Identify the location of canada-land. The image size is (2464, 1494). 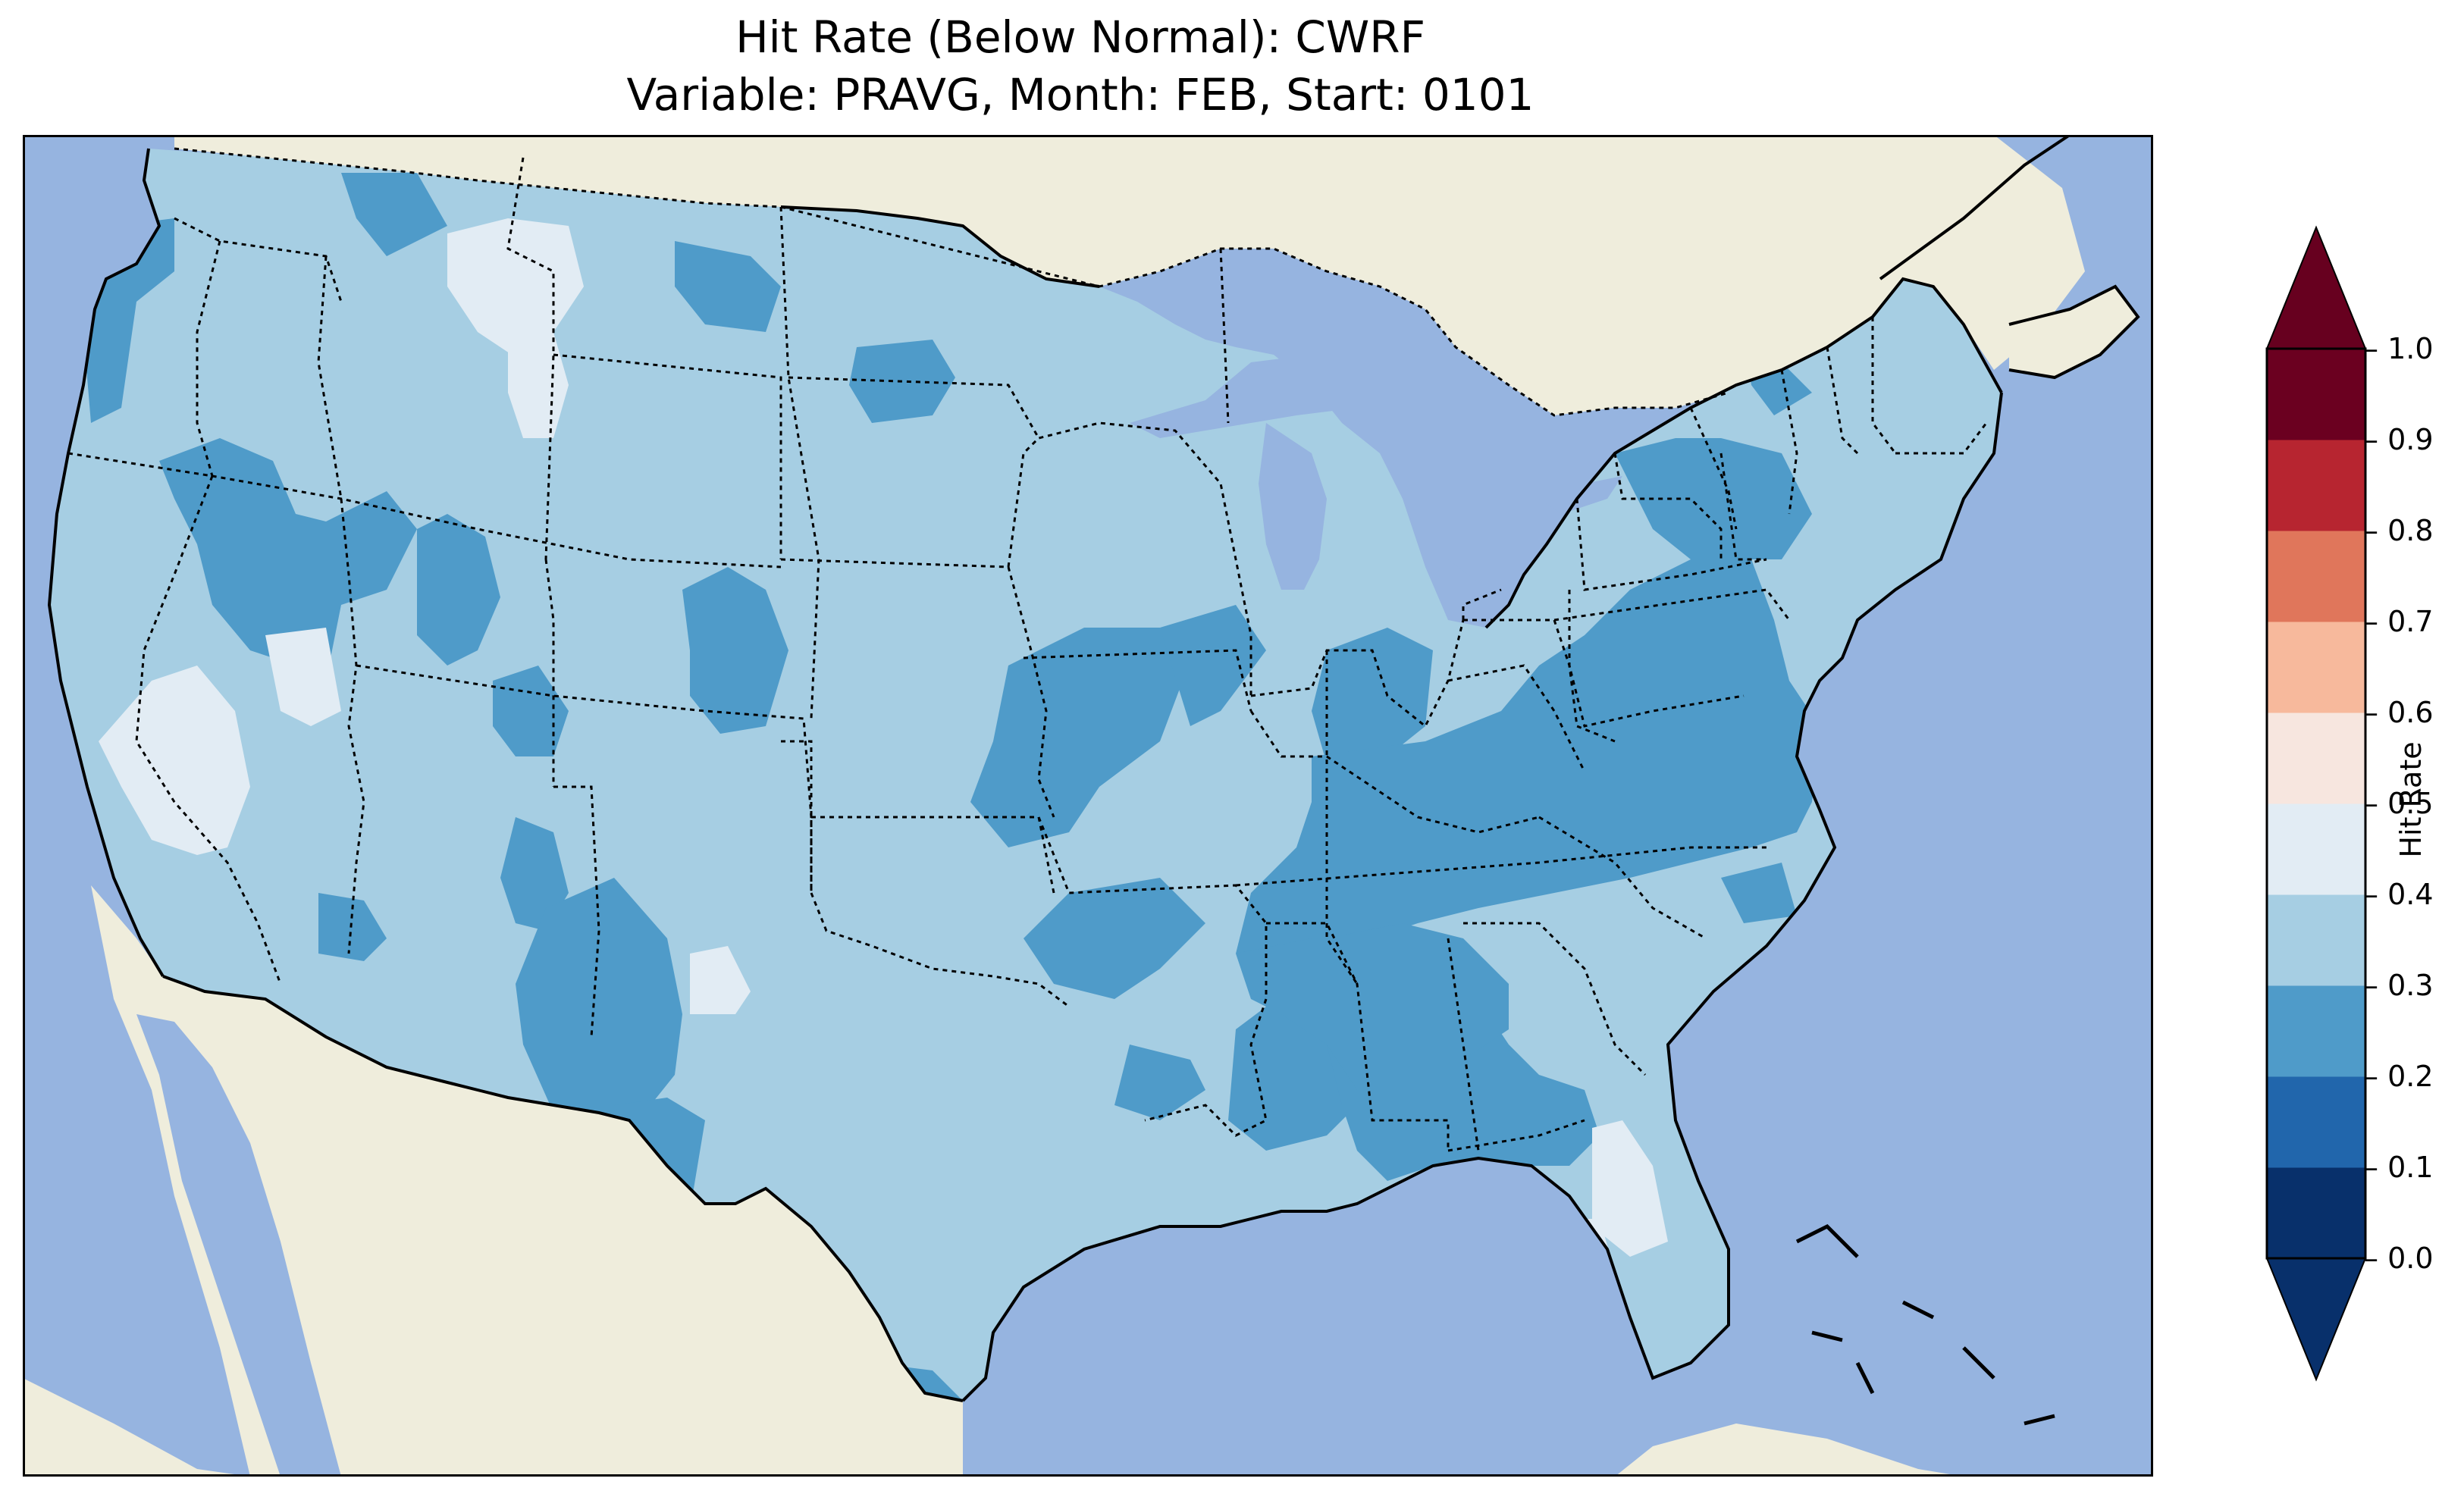
(1129, 275).